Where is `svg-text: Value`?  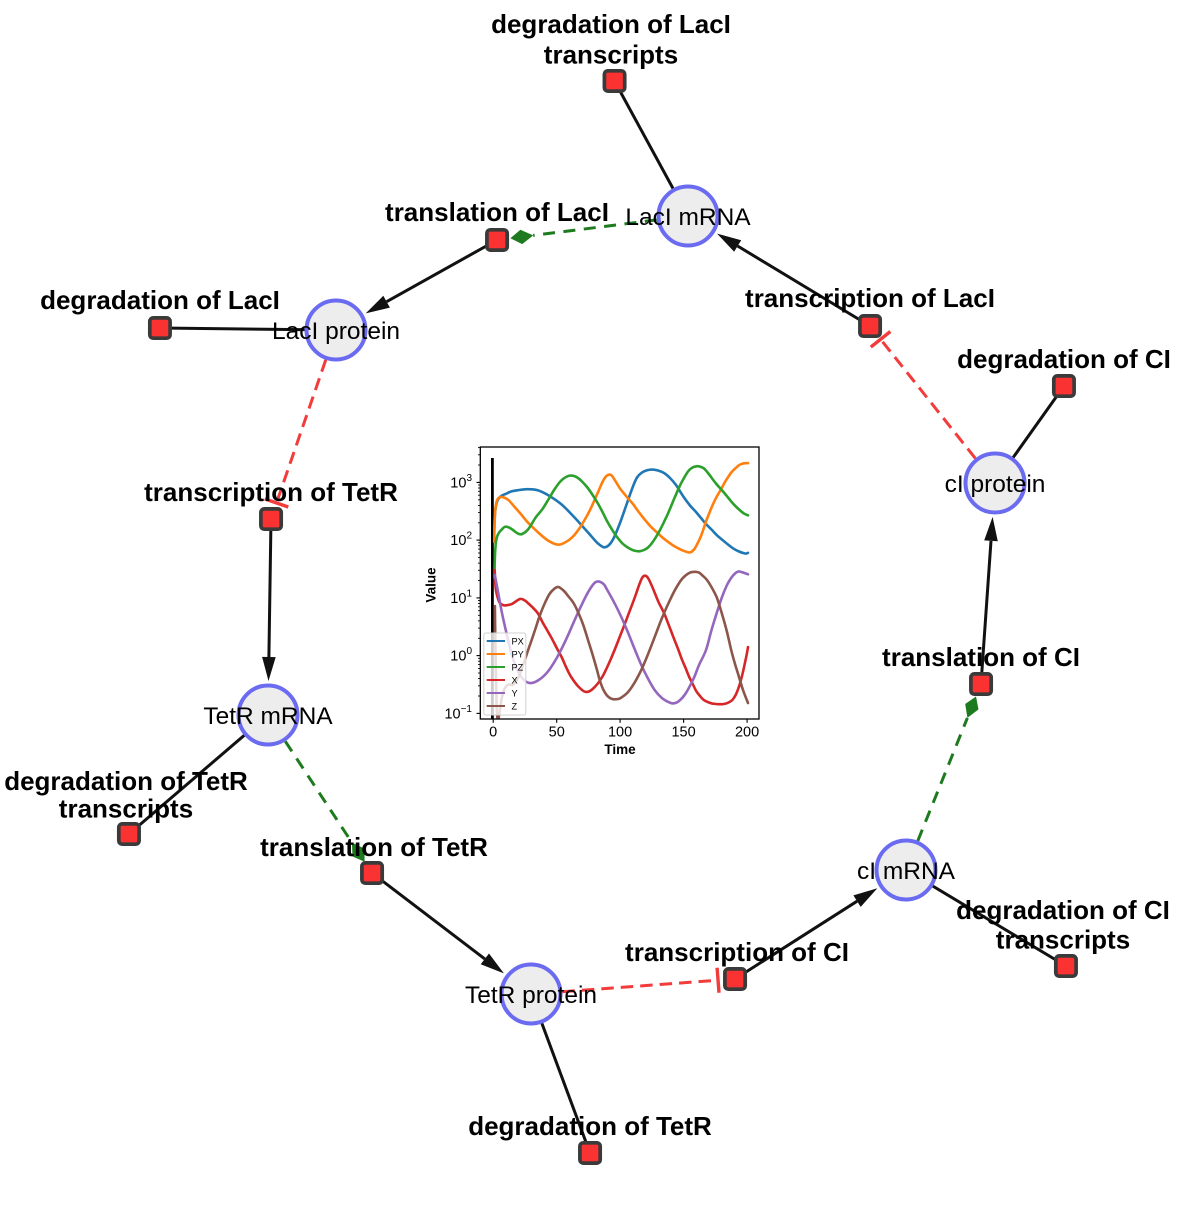
svg-text: Value is located at coordinates (430, 585).